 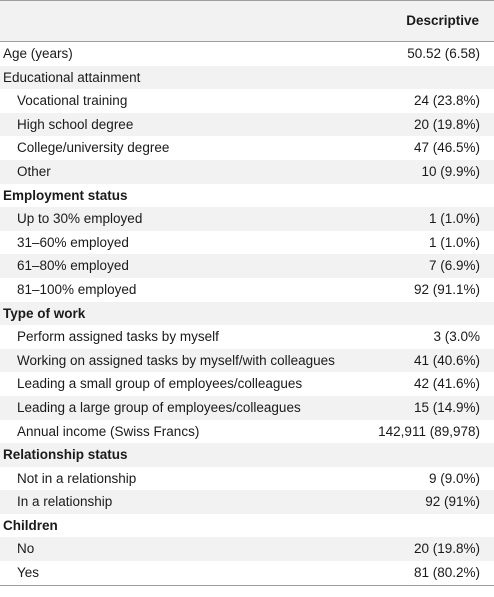 I want to click on row-value: 10 (9.9%), so click(x=450, y=171).